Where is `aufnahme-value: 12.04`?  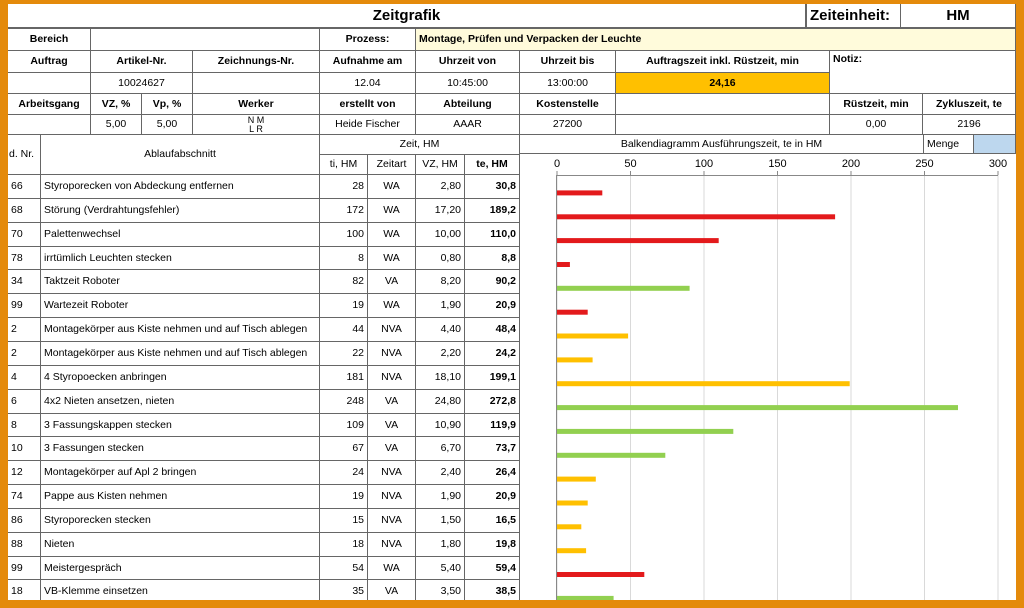 aufnahme-value: 12.04 is located at coordinates (368, 83).